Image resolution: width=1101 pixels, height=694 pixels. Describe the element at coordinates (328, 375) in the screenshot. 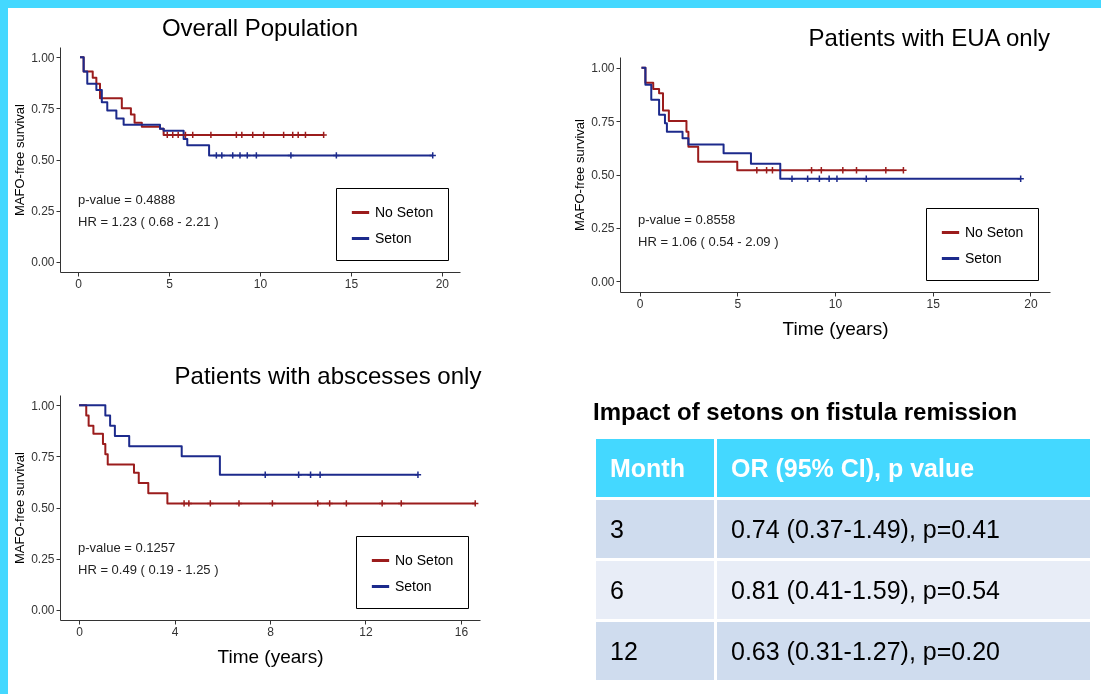

I see `chart-title: Patients with abscesses only` at that location.